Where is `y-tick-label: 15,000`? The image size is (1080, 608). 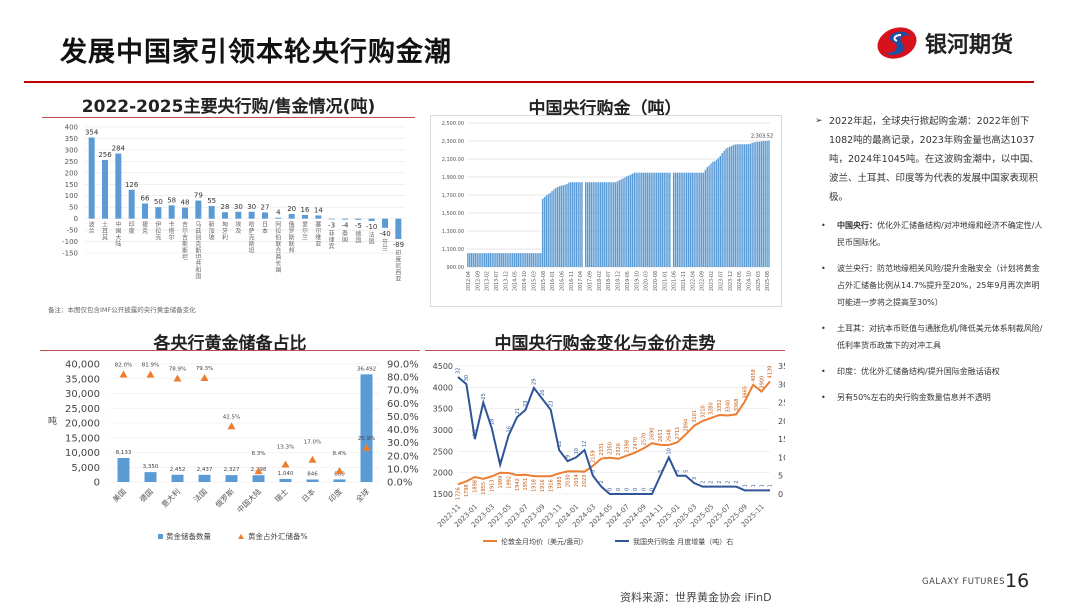 y-tick-label: 15,000 is located at coordinates (82, 438).